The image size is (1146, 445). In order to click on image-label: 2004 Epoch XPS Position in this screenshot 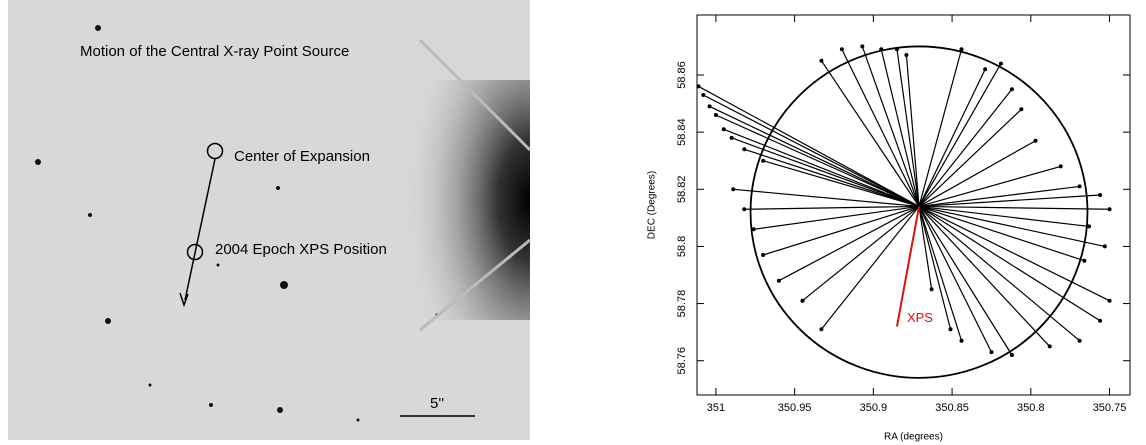, I will do `click(301, 249)`.